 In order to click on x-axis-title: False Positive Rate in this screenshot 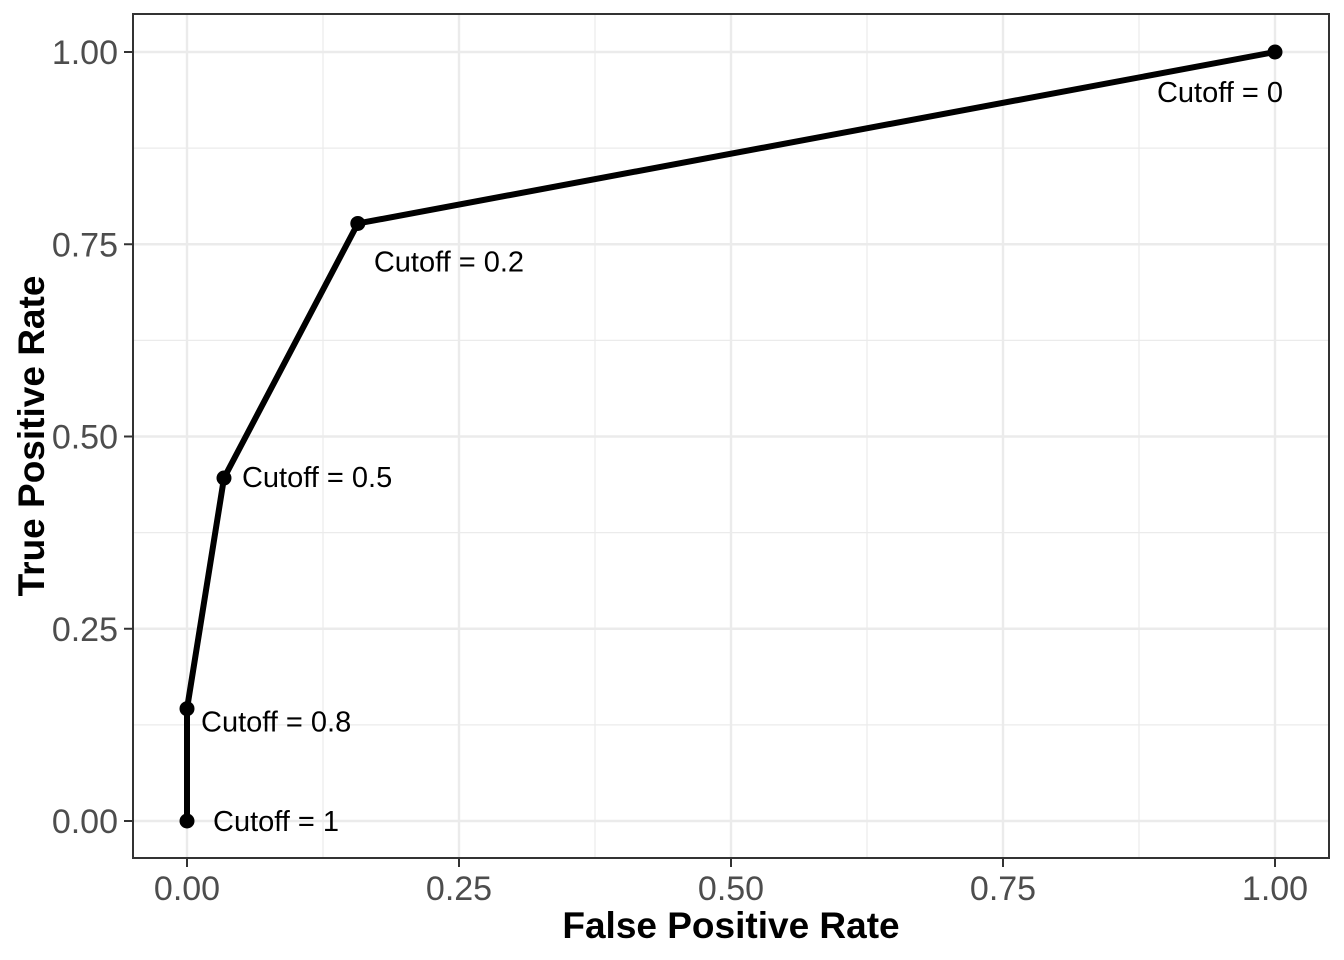, I will do `click(730, 925)`.